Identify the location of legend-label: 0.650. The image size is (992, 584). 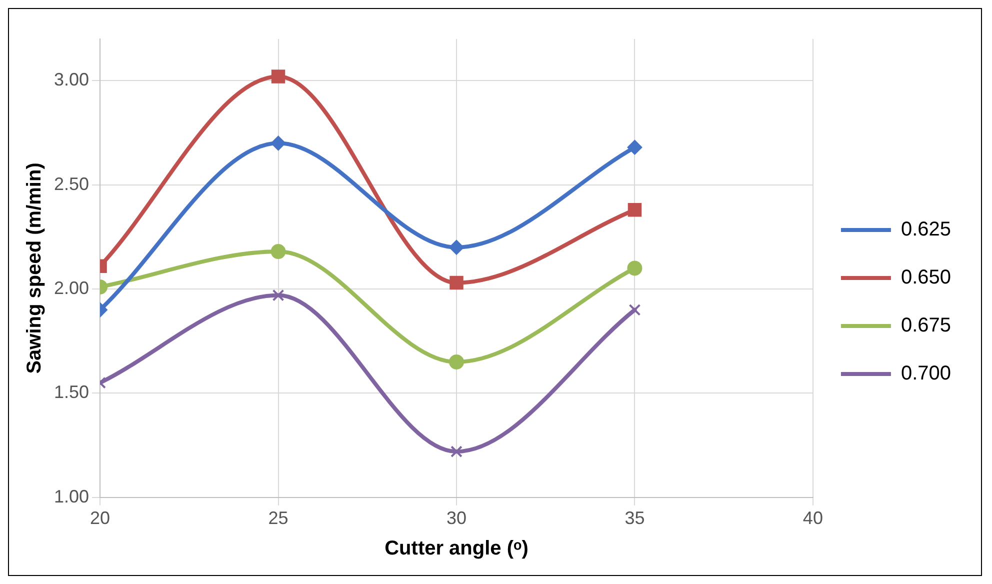
(926, 277).